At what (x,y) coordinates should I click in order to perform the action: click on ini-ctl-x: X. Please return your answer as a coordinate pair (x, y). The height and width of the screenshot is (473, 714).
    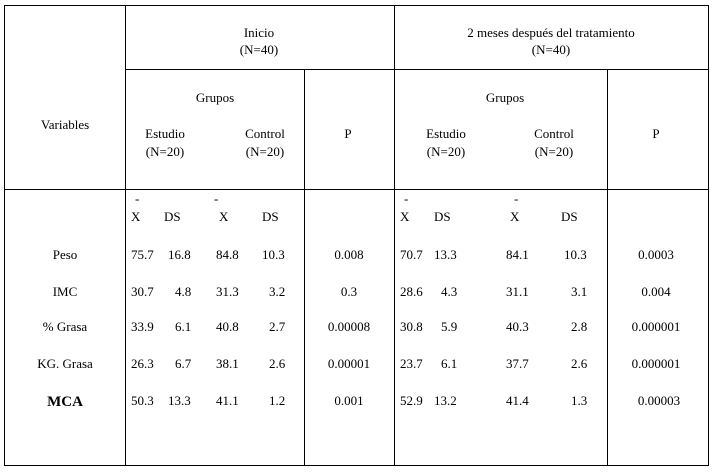
    Looking at the image, I should click on (224, 216).